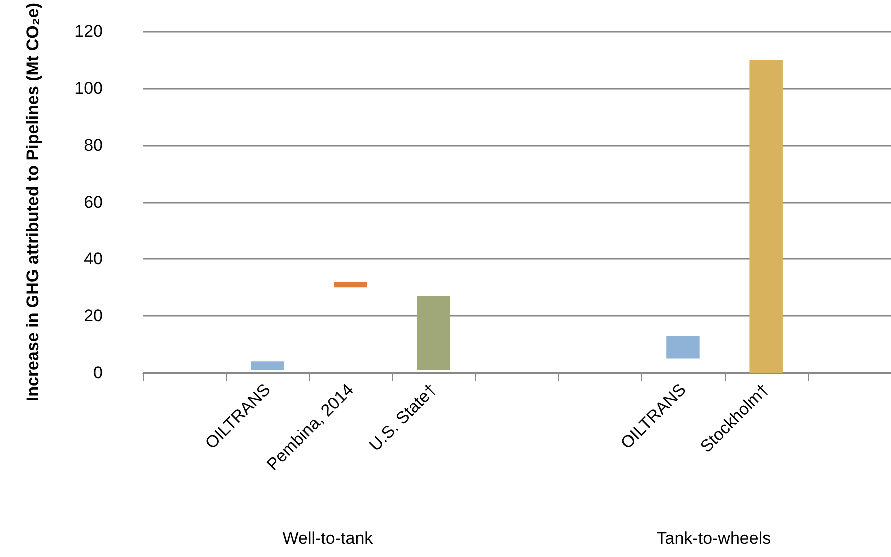 This screenshot has width=891, height=557. What do you see at coordinates (93, 145) in the screenshot?
I see `y-tick-label: 80` at bounding box center [93, 145].